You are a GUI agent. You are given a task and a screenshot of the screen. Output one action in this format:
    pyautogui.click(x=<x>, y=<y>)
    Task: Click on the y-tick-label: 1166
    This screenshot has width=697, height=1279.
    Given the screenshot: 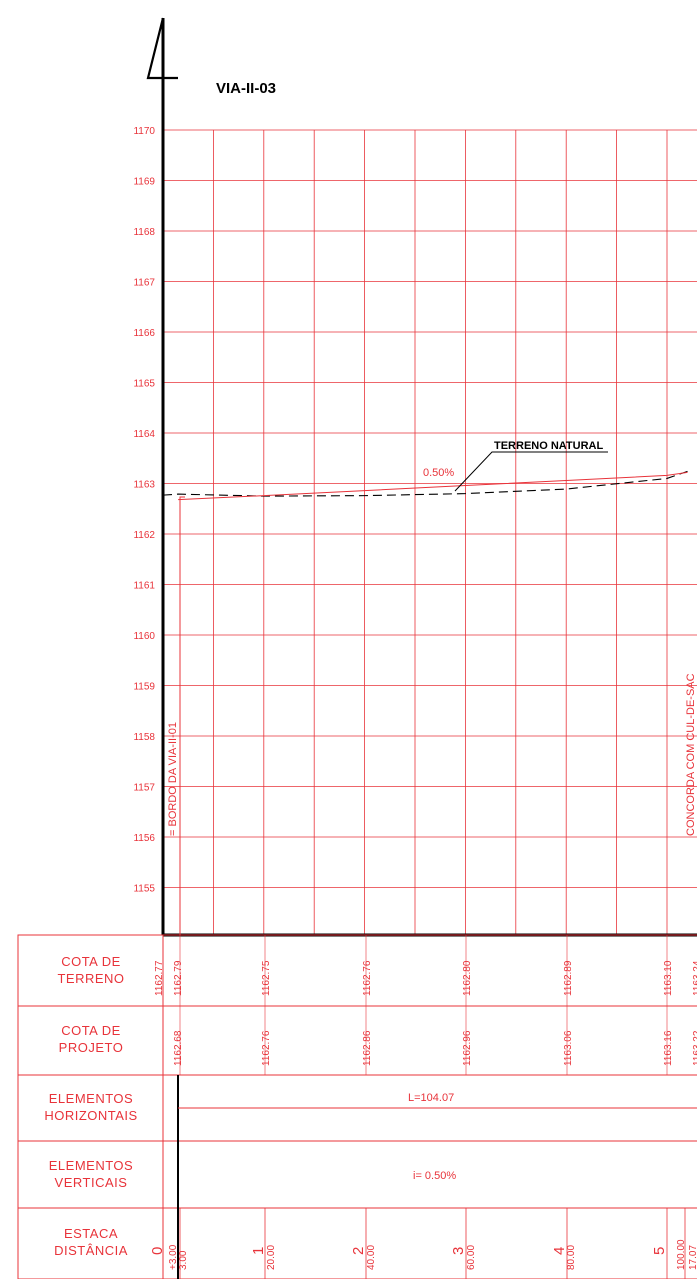 What is the action you would take?
    pyautogui.click(x=144, y=333)
    